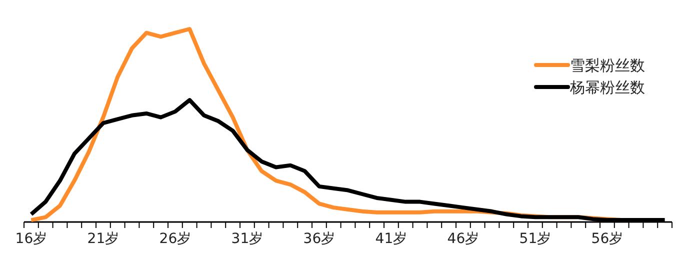 The image size is (692, 262). What do you see at coordinates (607, 87) in the screenshot?
I see `legend-label: 杨幂粉丝数` at bounding box center [607, 87].